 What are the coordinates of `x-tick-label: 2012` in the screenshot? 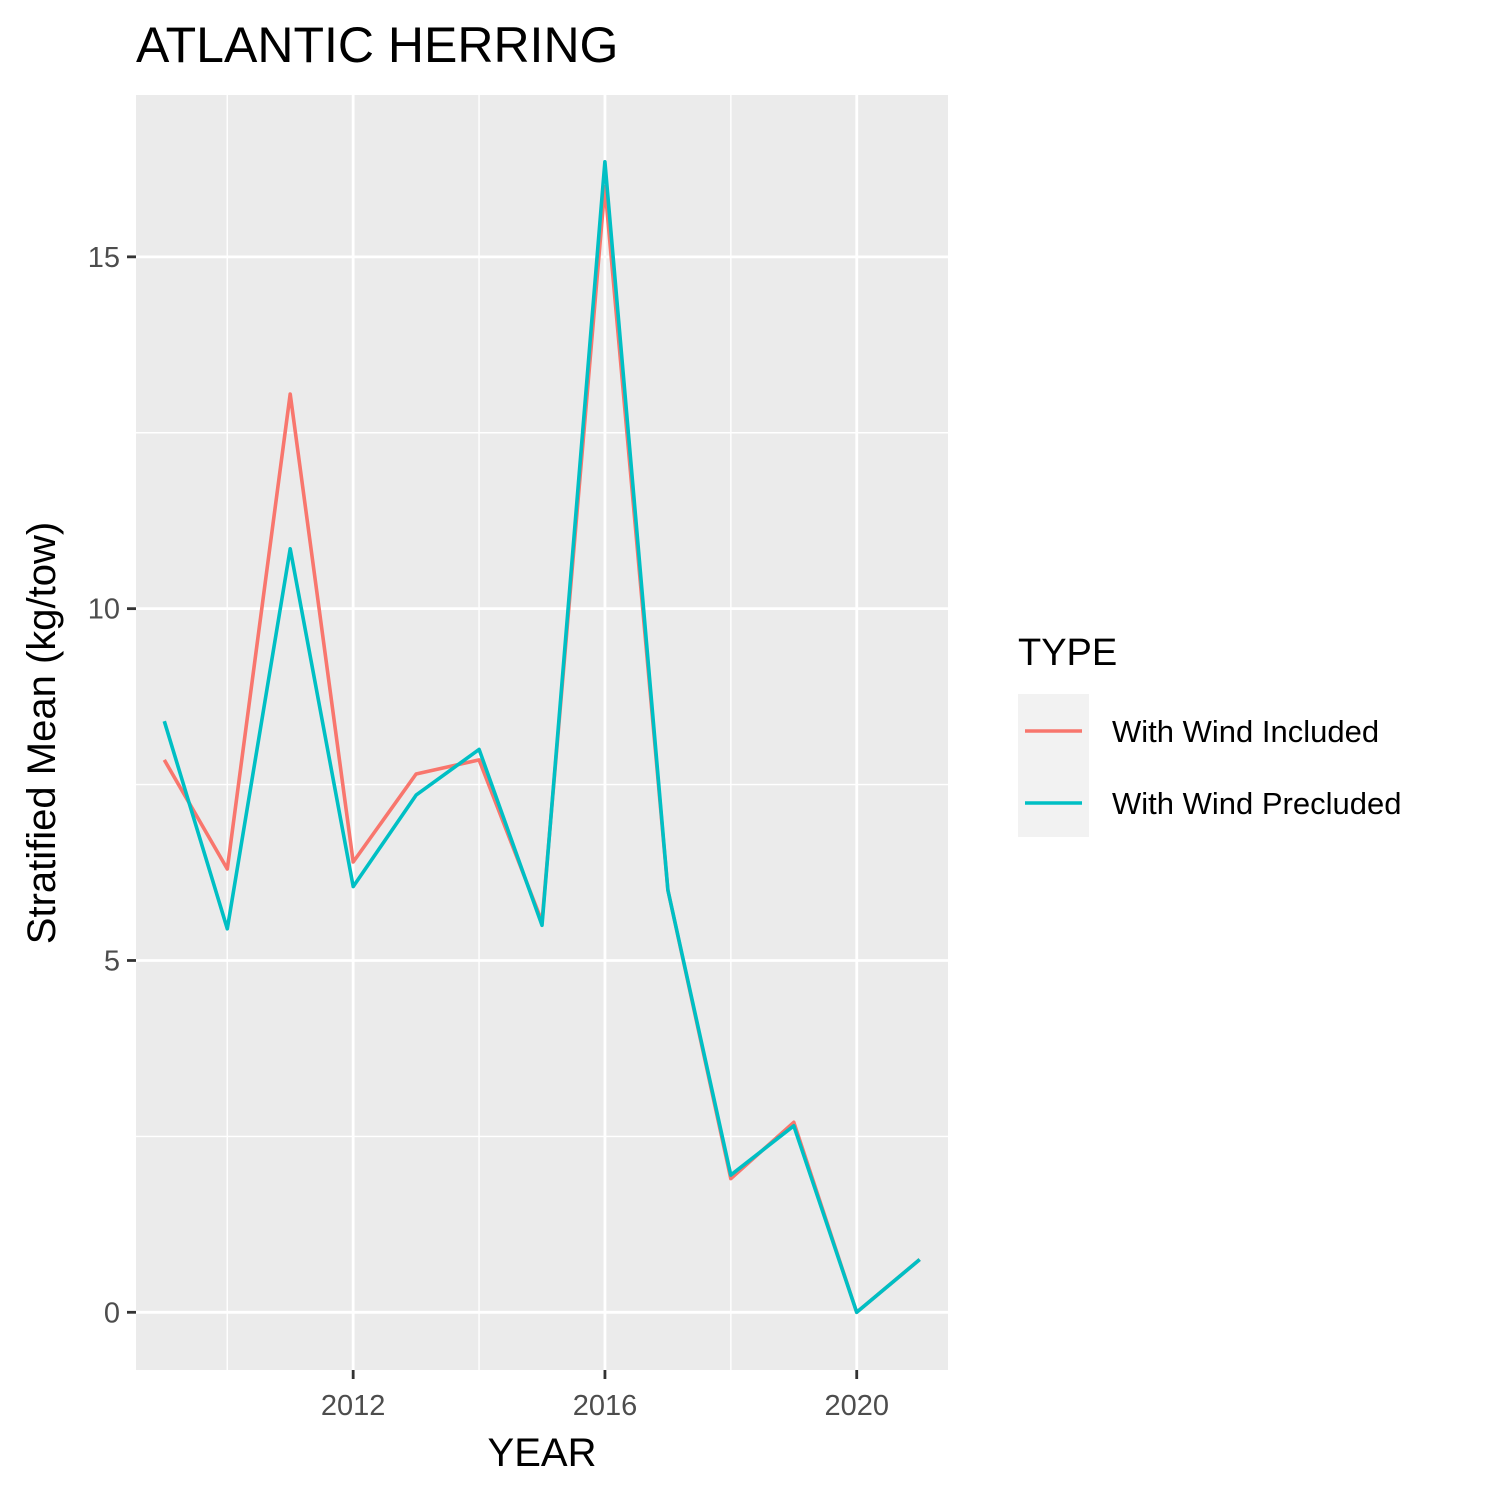 It's located at (353, 1406).